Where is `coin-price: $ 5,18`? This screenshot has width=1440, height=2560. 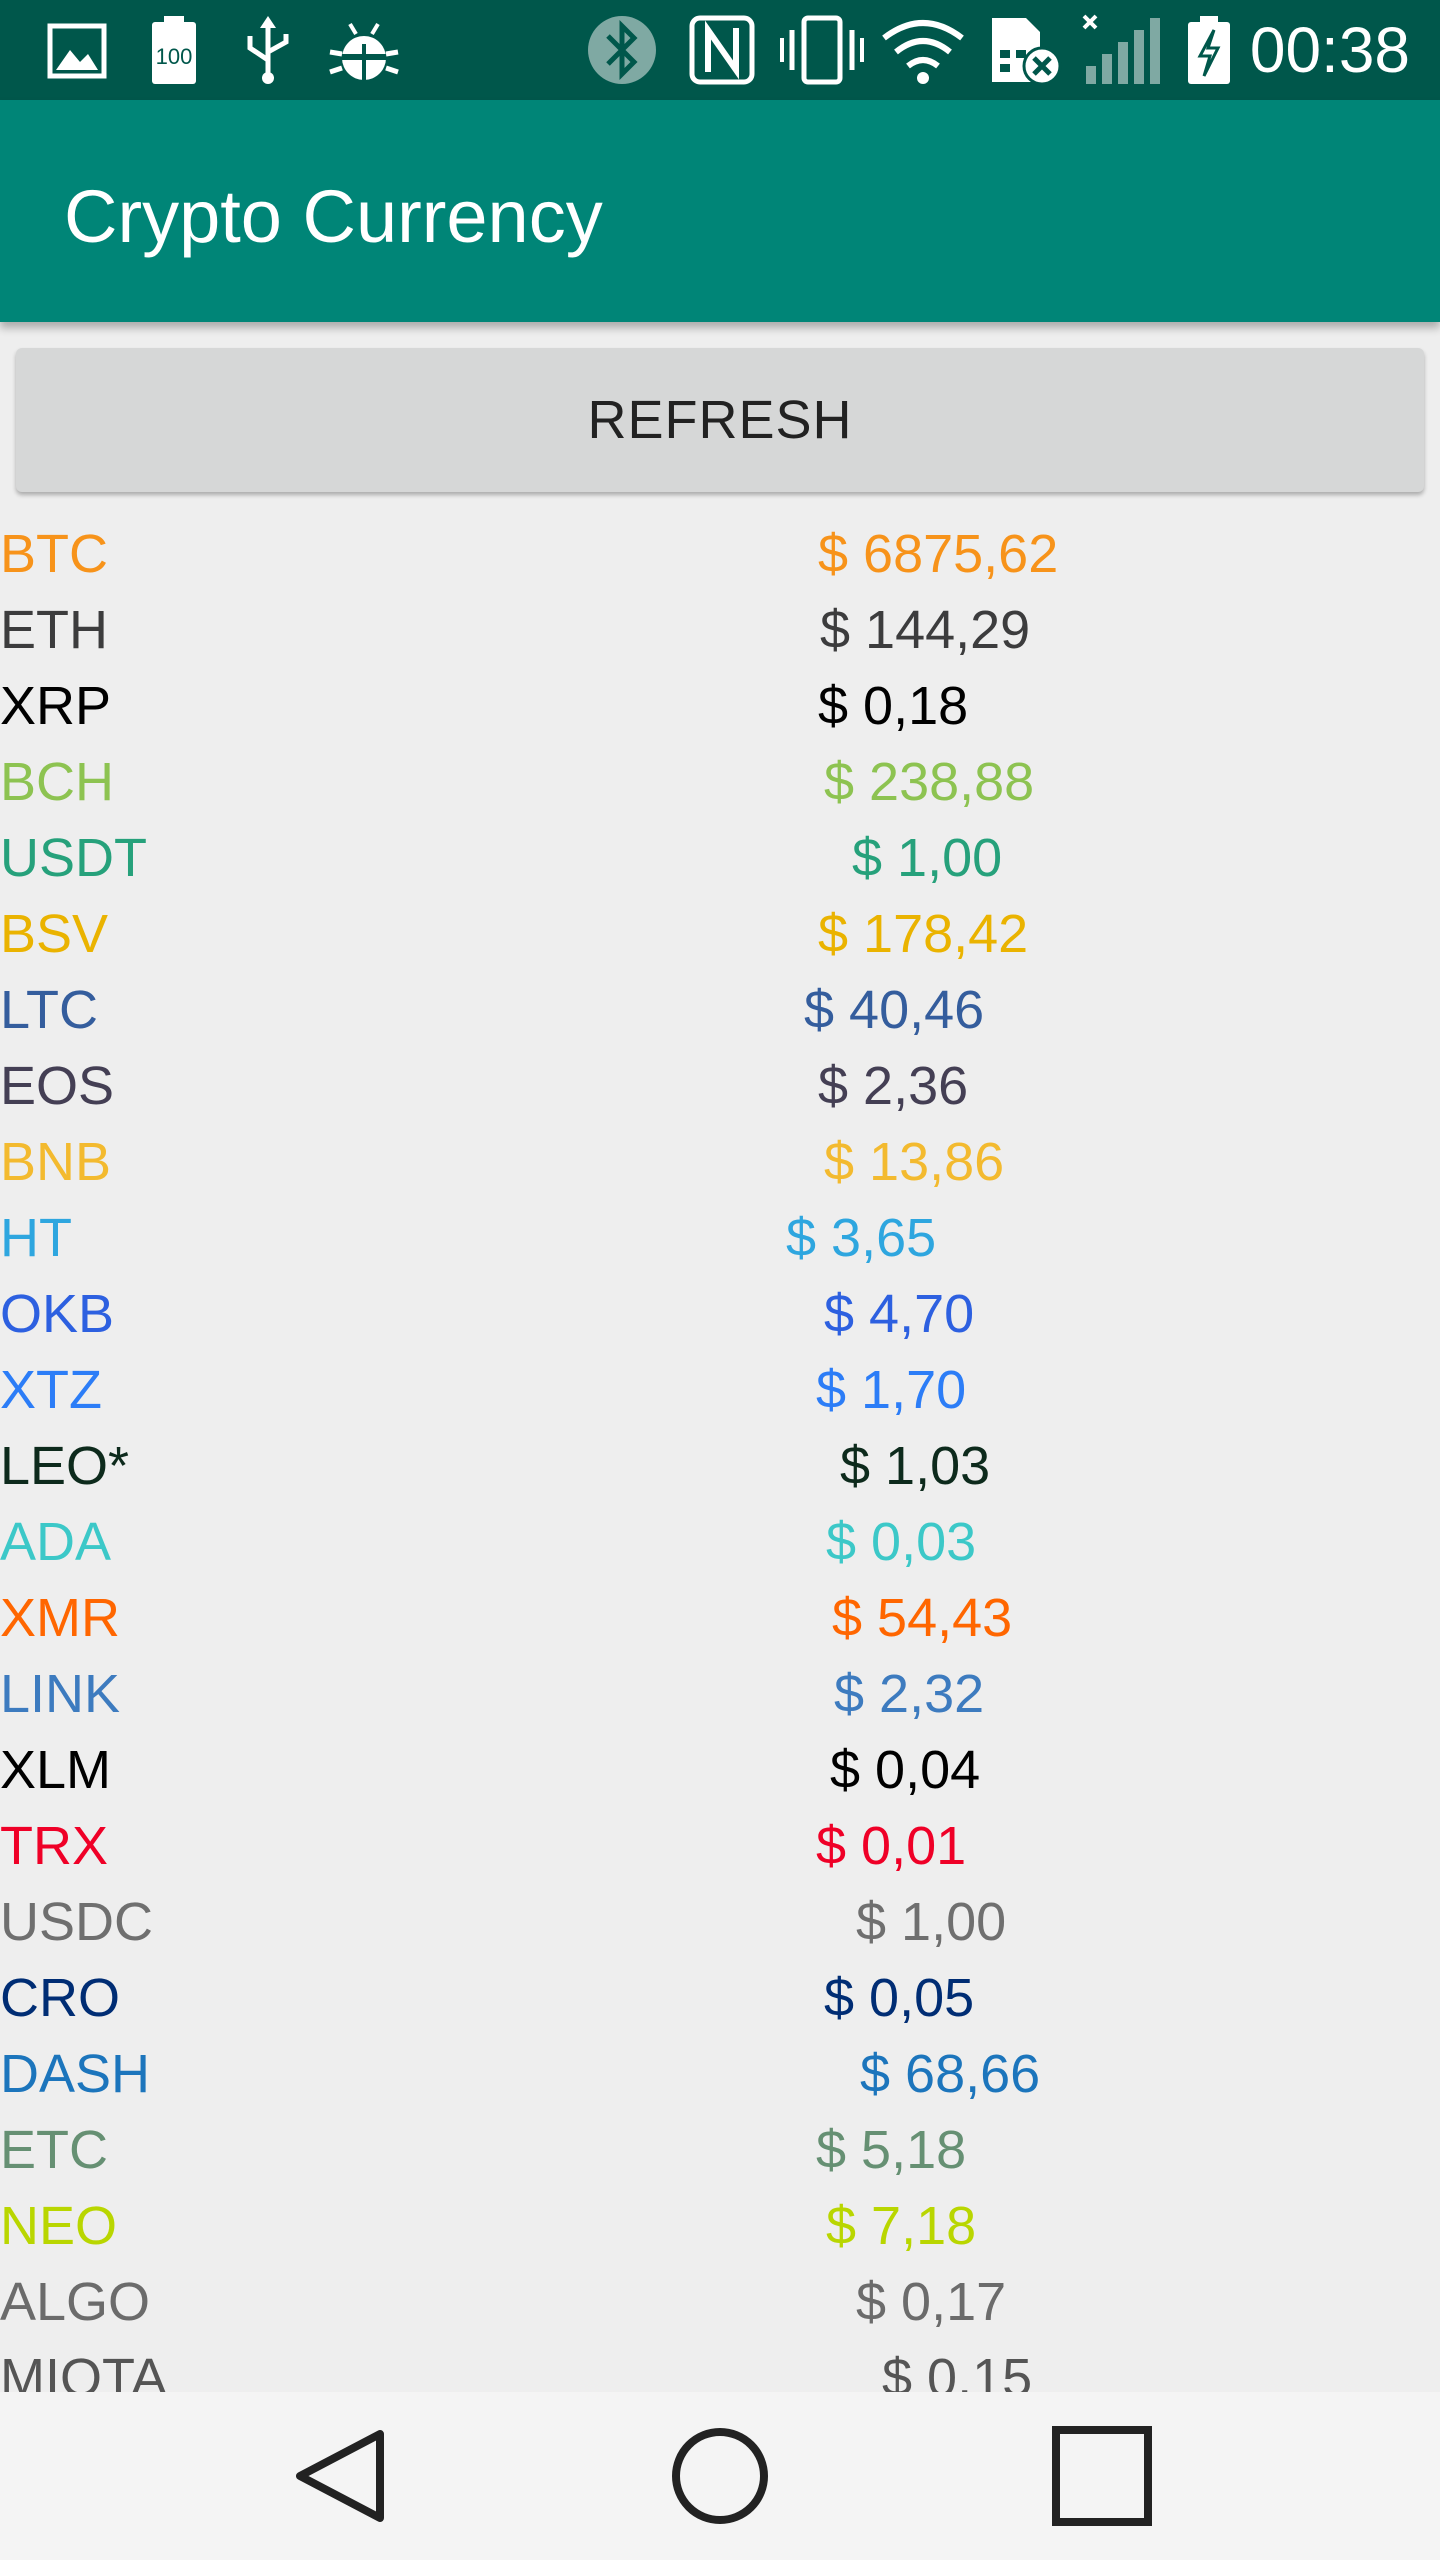
coin-price: $ 5,18 is located at coordinates (891, 2150).